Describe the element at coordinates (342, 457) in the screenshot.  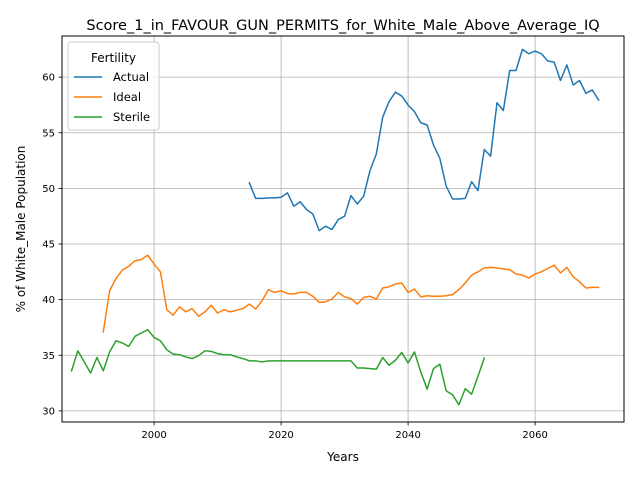
I see `x-axis-label: Years` at that location.